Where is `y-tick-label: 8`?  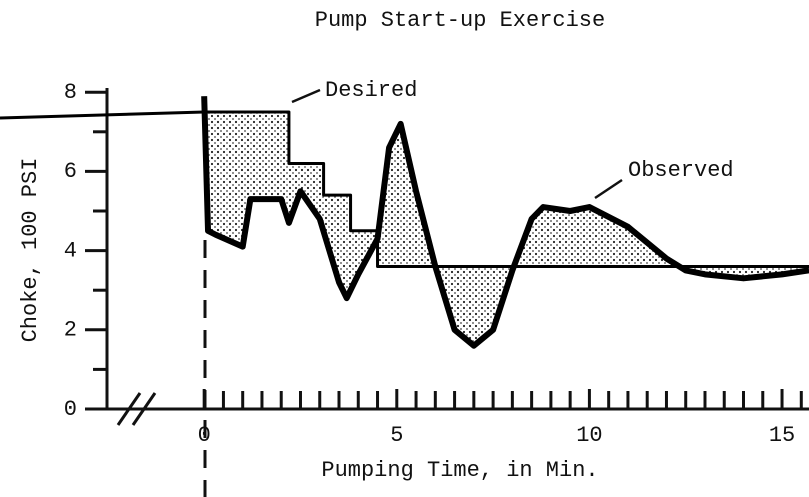 y-tick-label: 8 is located at coordinates (70, 92).